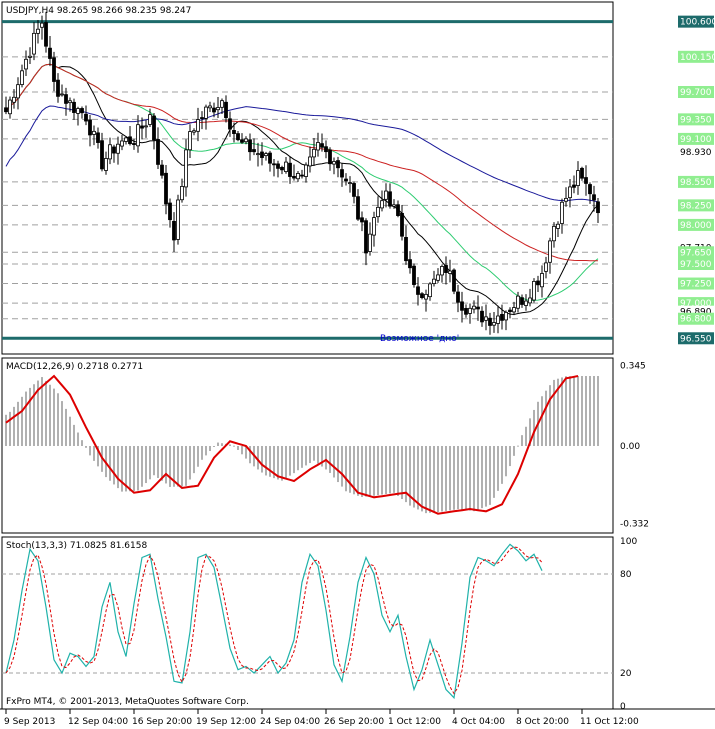 This screenshot has height=729, width=715. Describe the element at coordinates (290, 722) in the screenshot. I see `time-axis-label: 24 Sep 04:00` at that location.